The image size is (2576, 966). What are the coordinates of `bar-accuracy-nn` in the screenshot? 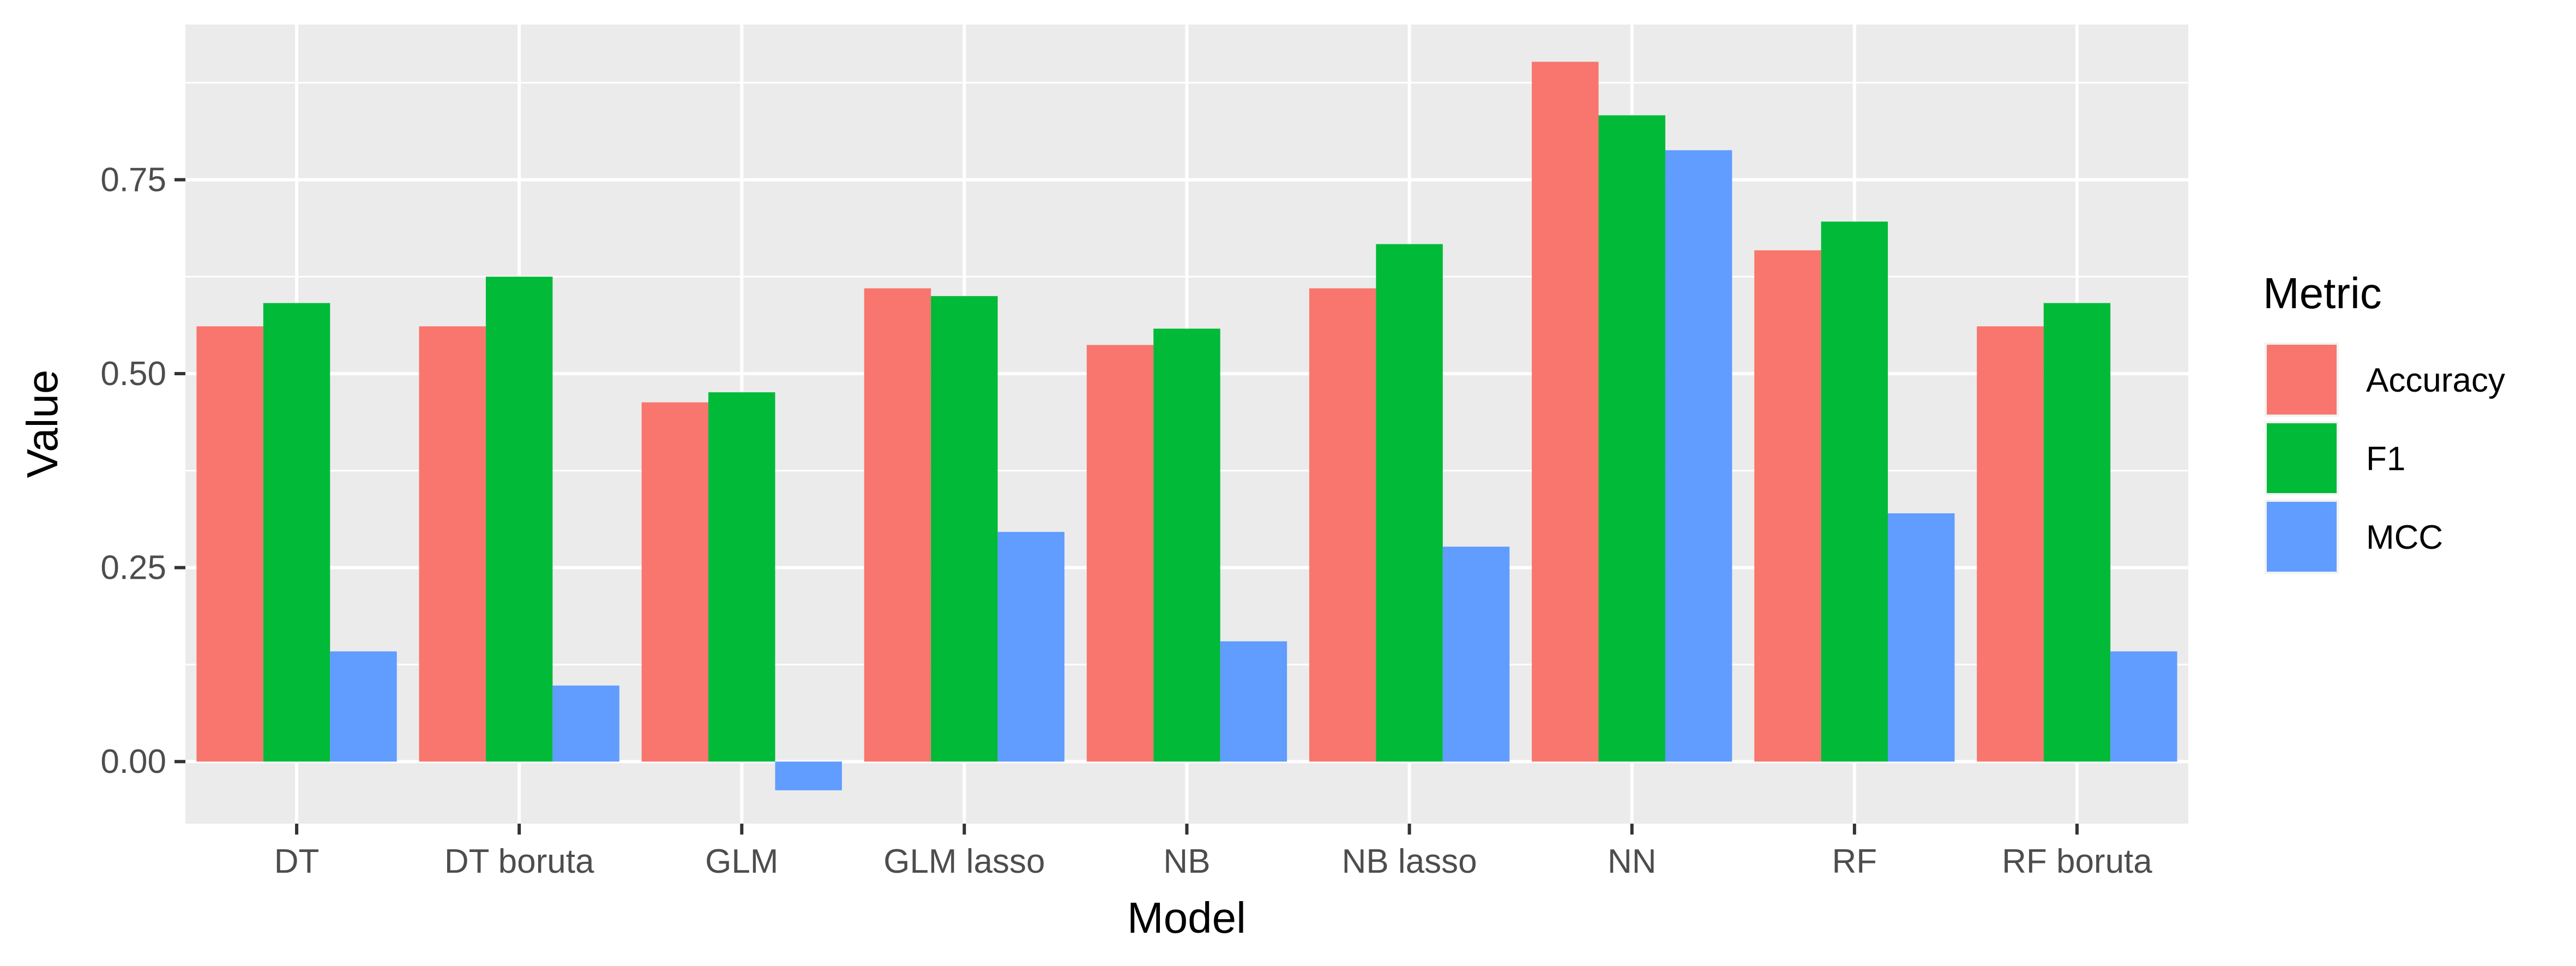 It's located at (1565, 412).